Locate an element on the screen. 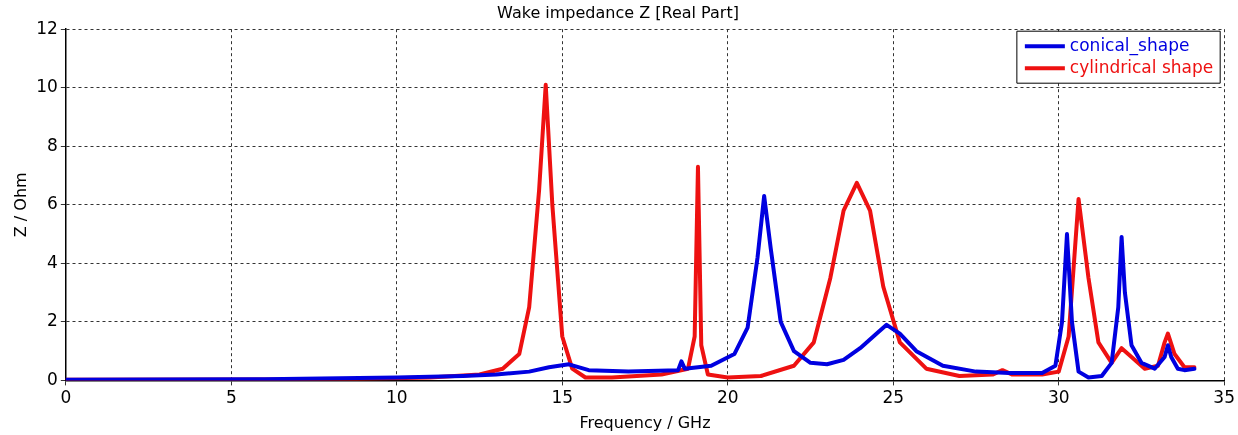 The width and height of the screenshot is (1238, 435). y-tick-label: 12 is located at coordinates (47, 27).